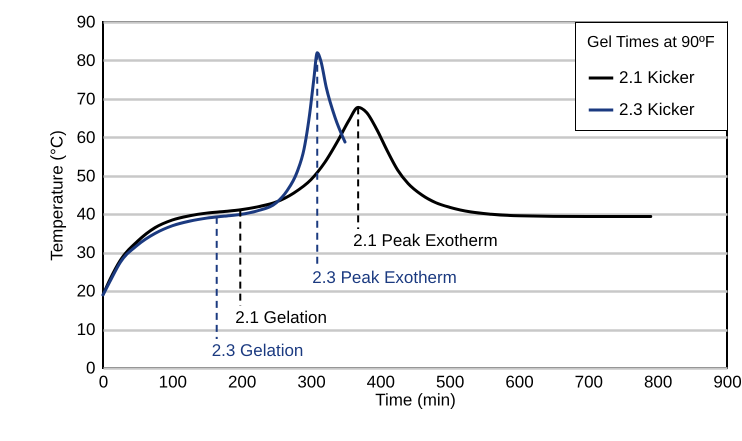 The image size is (742, 441). What do you see at coordinates (86, 291) in the screenshot?
I see `y-tick-label: 20` at bounding box center [86, 291].